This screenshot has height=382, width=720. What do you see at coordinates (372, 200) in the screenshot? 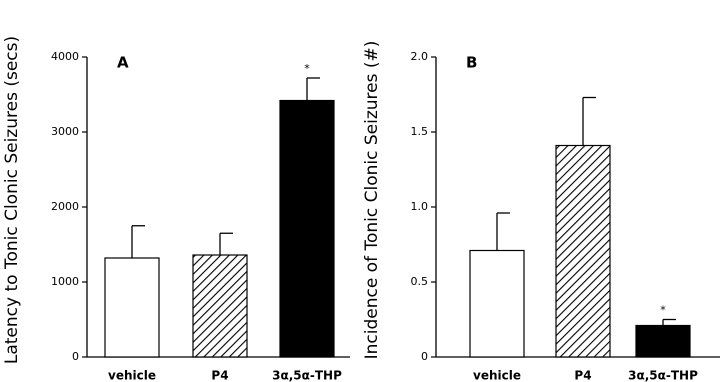
I see `y-axis-label: Incidence of Tonic Clonic Seizures (#)` at bounding box center [372, 200].